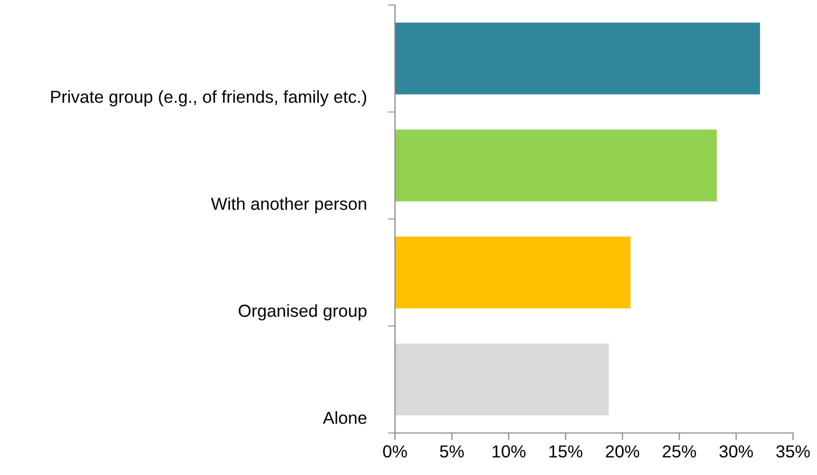 This screenshot has width=817, height=475. What do you see at coordinates (208, 98) in the screenshot?
I see `y-tick-label: Private group (e.g., of friends, family etc.)` at bounding box center [208, 98].